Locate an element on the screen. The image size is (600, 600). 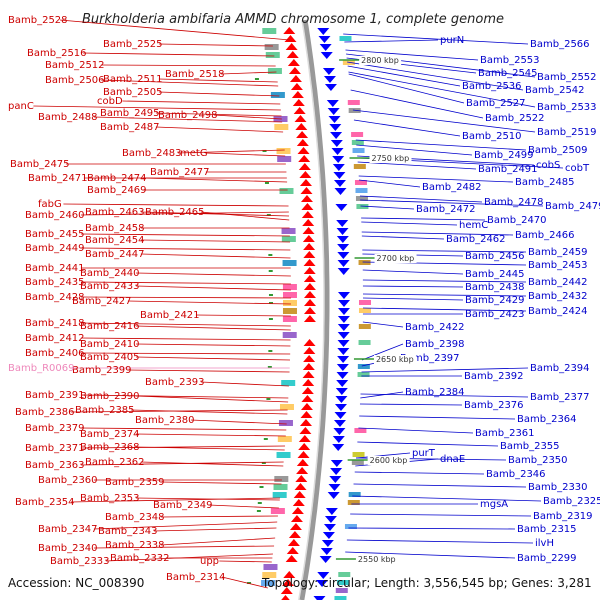
gene-label-left: Bamb_2353 is located at coordinates (110, 498).